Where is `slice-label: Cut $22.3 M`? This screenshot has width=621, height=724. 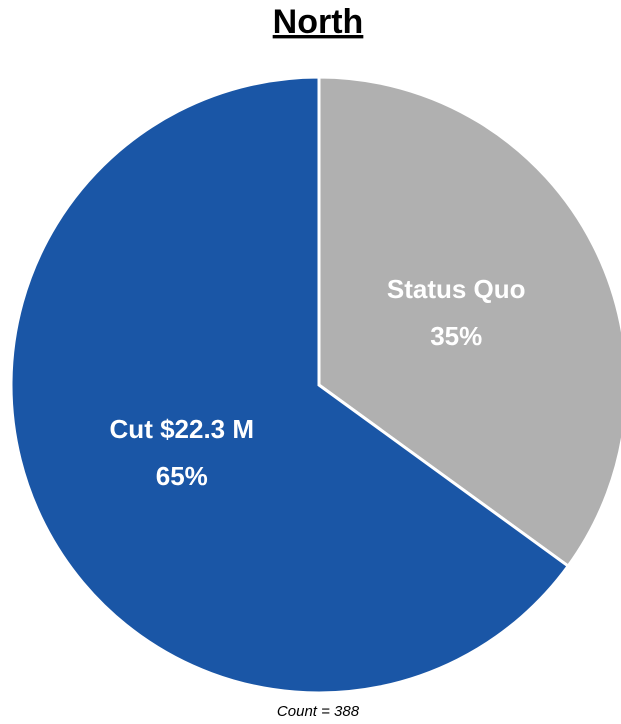
slice-label: Cut $22.3 M is located at coordinates (182, 429).